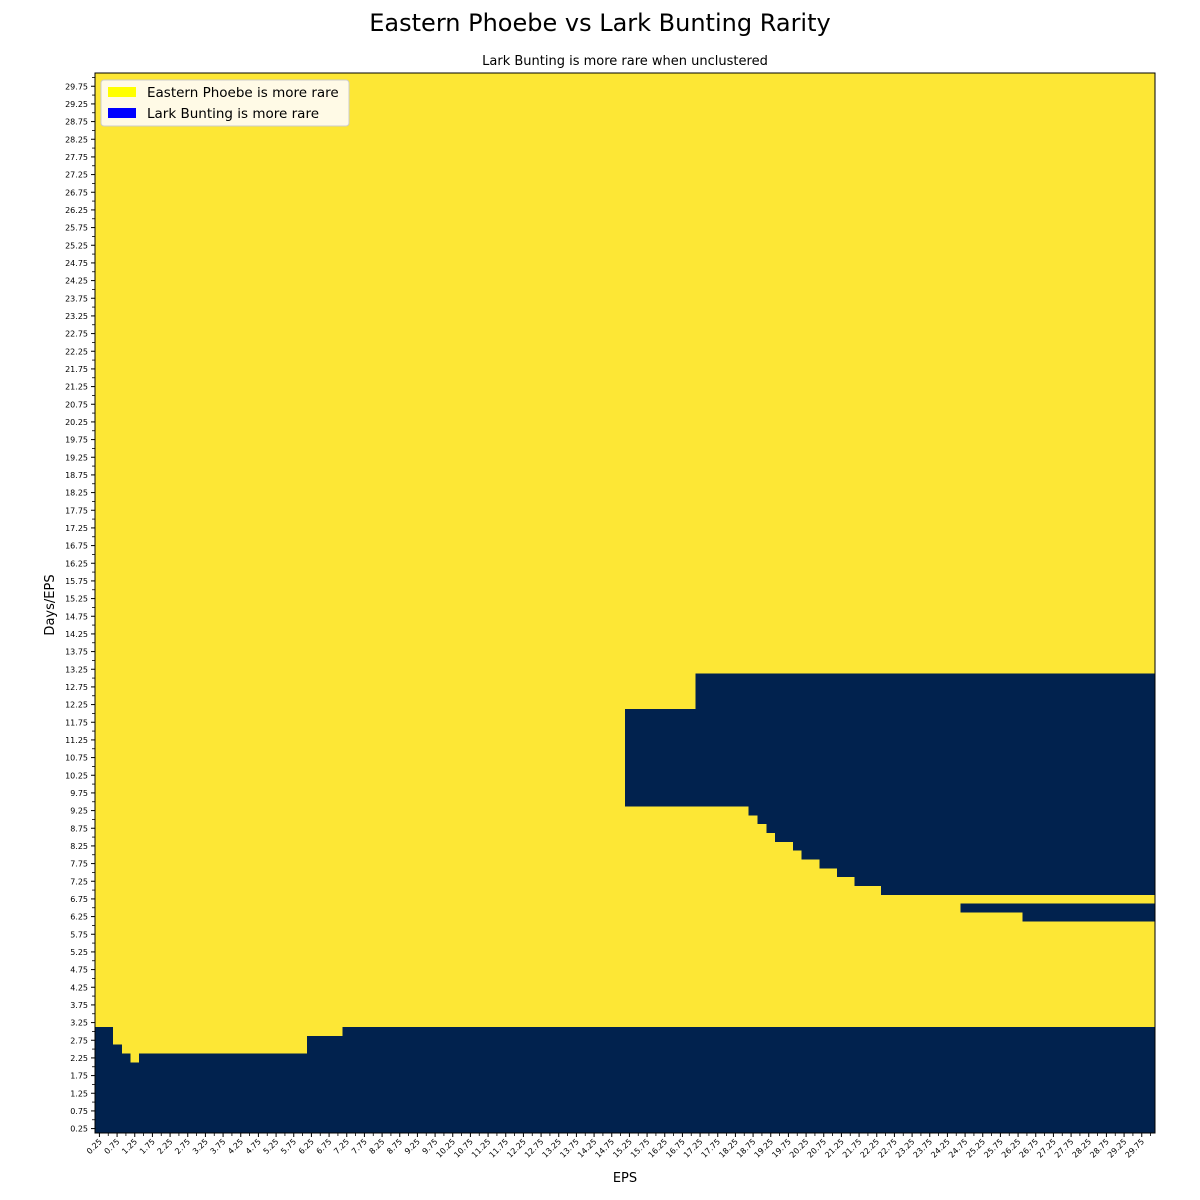 This screenshot has height=1200, width=1200. What do you see at coordinates (499, 1148) in the screenshot?
I see `x-tick-label: 11.75` at bounding box center [499, 1148].